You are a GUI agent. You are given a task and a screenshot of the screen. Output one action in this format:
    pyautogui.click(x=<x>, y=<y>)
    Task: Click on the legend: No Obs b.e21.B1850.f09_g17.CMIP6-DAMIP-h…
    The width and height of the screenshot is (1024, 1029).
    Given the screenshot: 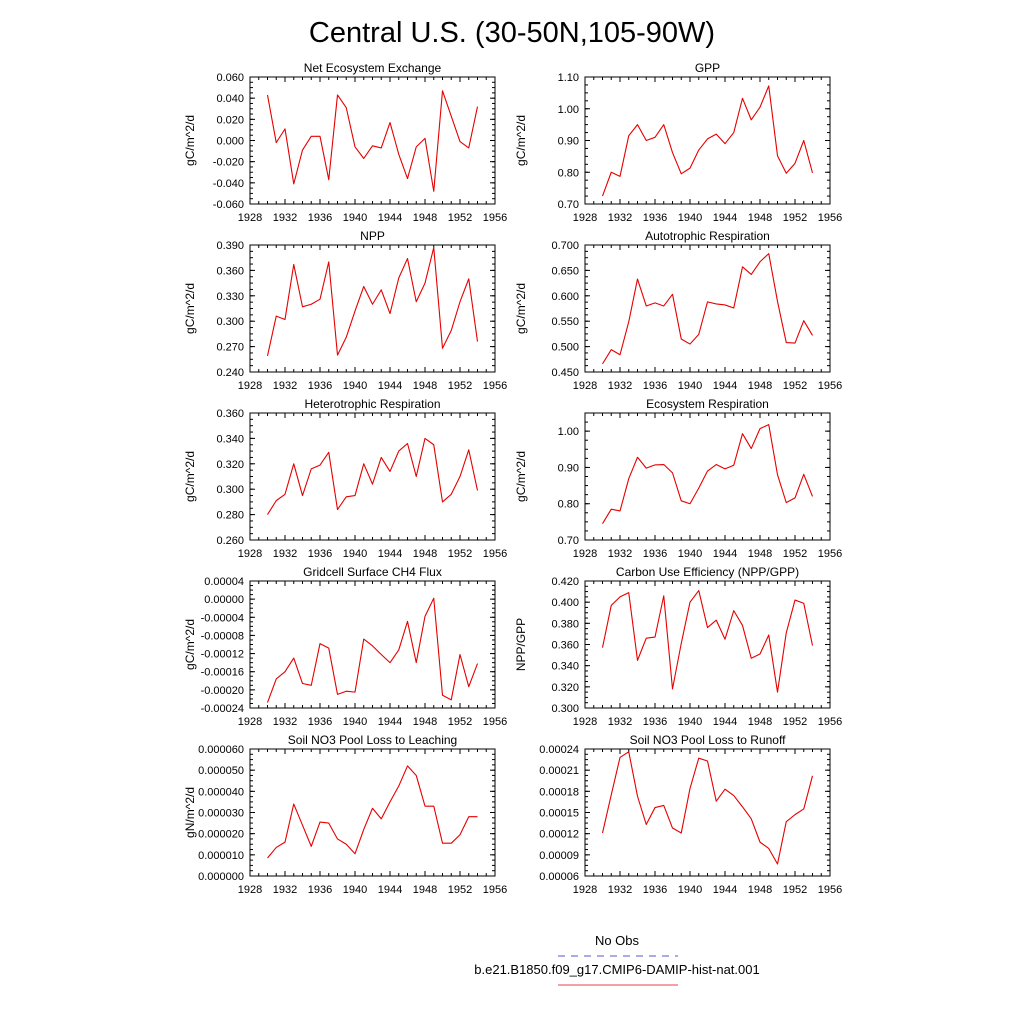 What is the action you would take?
    pyautogui.click(x=617, y=959)
    